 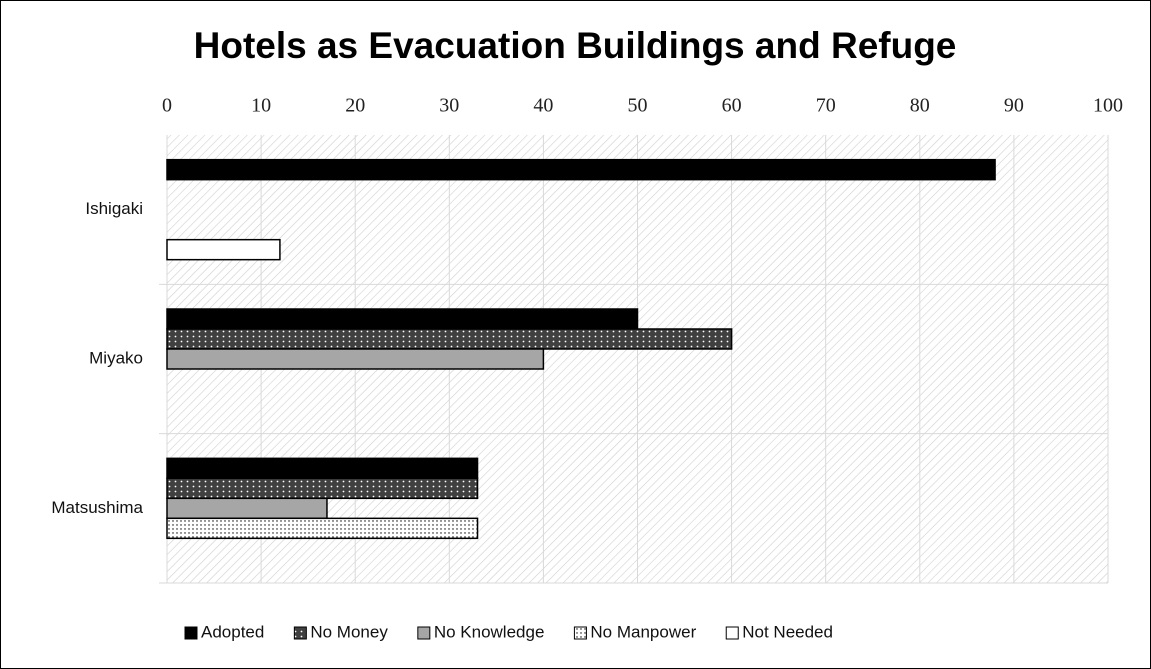 What do you see at coordinates (732, 106) in the screenshot?
I see `x-tick-label: 60` at bounding box center [732, 106].